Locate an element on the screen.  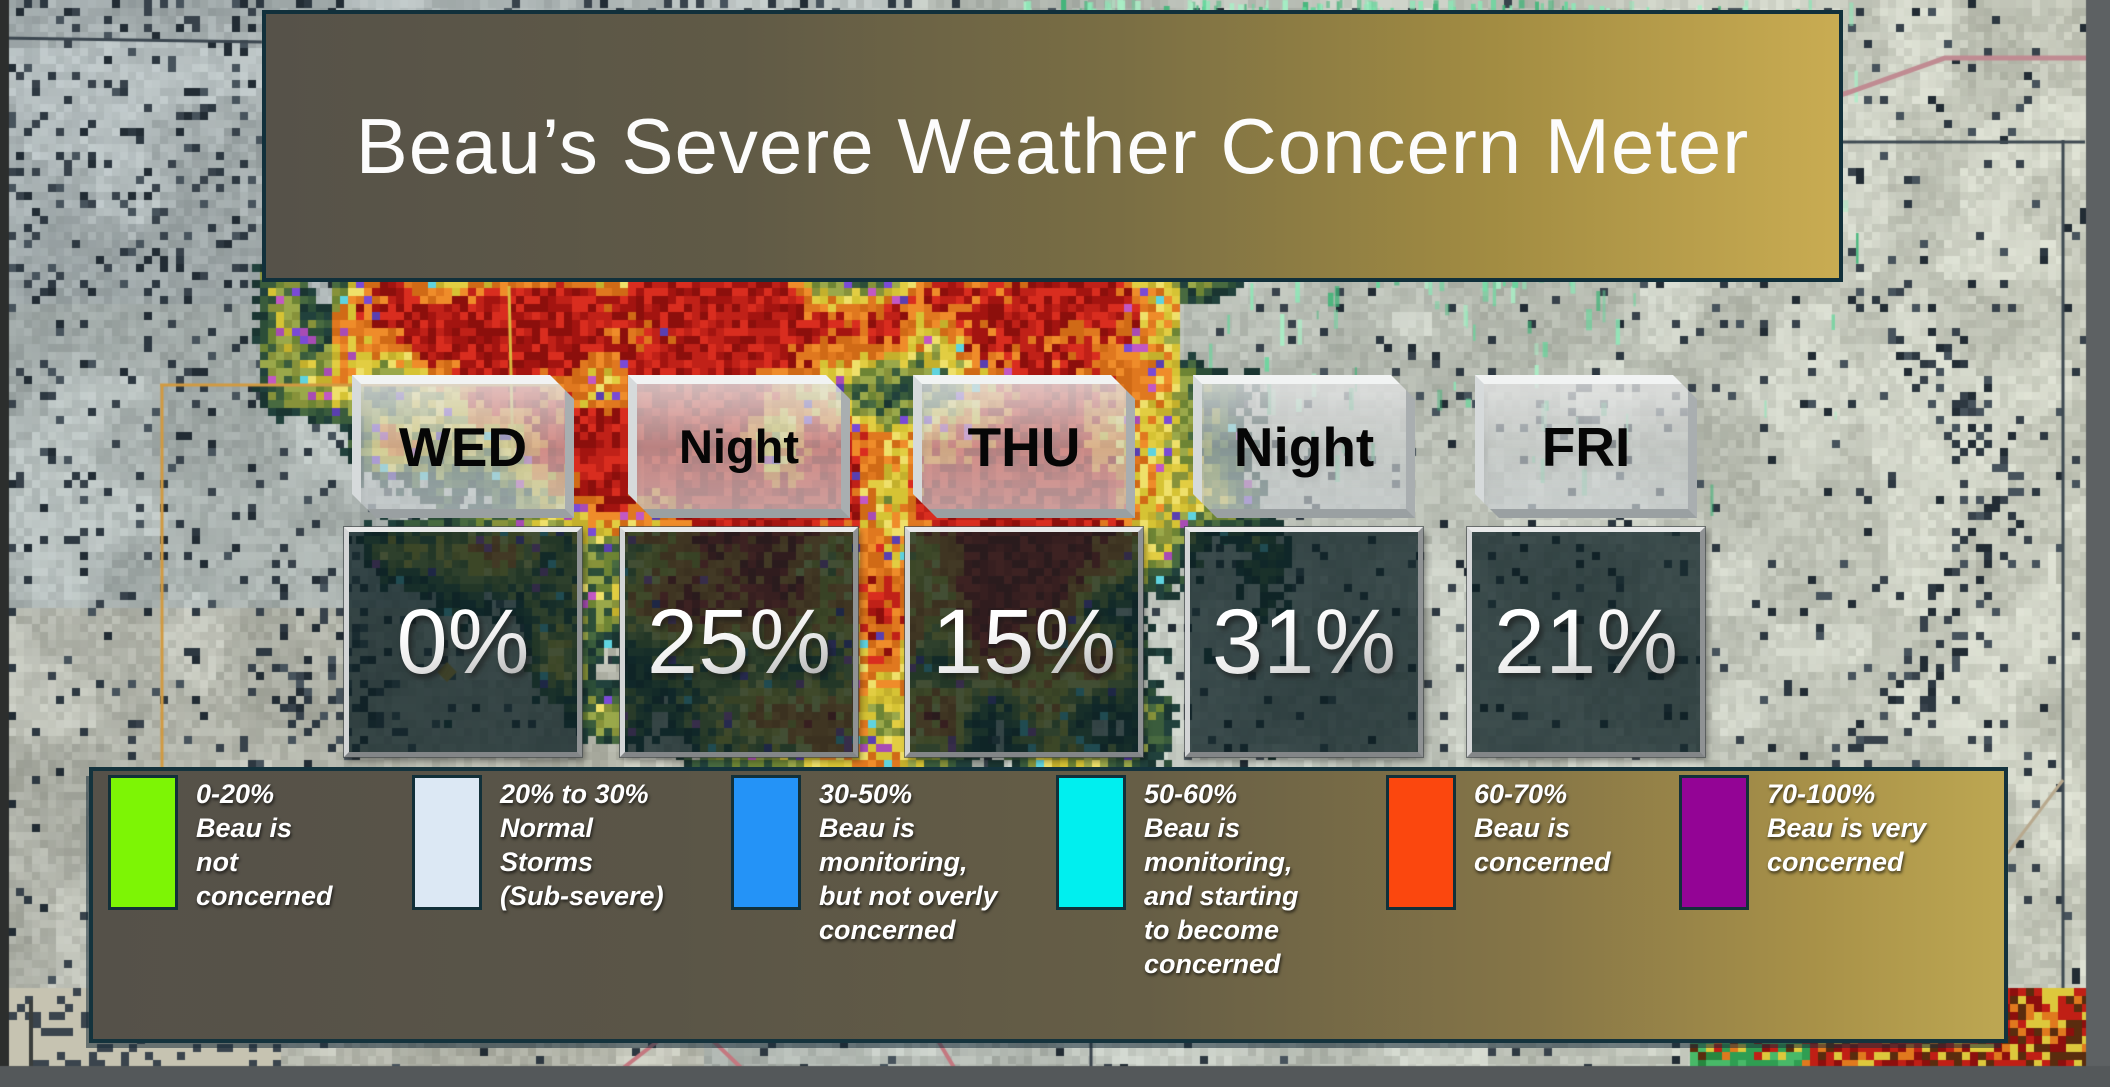
day-card-wed-night: Night 25% is located at coordinates (739, 566).